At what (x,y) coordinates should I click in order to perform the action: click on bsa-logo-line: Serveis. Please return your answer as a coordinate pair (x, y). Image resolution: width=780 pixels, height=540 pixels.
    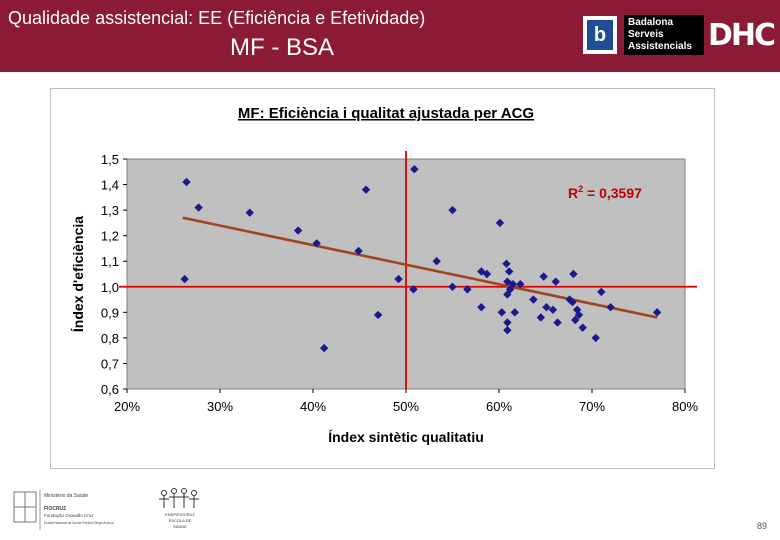
    Looking at the image, I should click on (646, 34).